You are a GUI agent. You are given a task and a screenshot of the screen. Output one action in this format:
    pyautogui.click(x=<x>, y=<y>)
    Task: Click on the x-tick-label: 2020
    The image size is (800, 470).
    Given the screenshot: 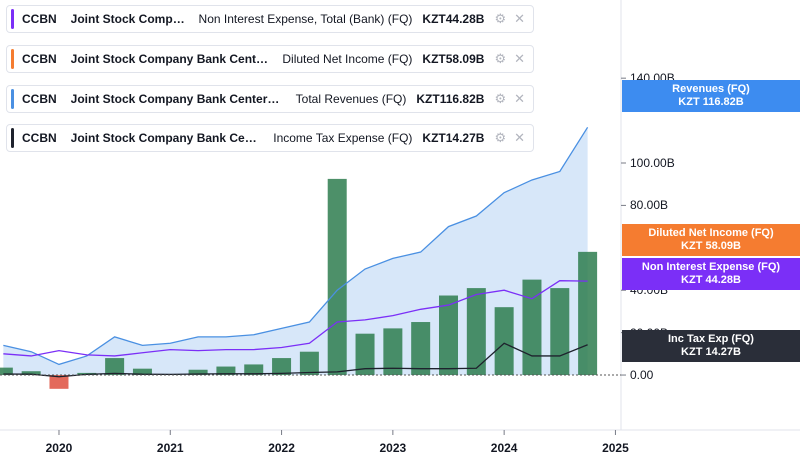 What is the action you would take?
    pyautogui.click(x=59, y=448)
    